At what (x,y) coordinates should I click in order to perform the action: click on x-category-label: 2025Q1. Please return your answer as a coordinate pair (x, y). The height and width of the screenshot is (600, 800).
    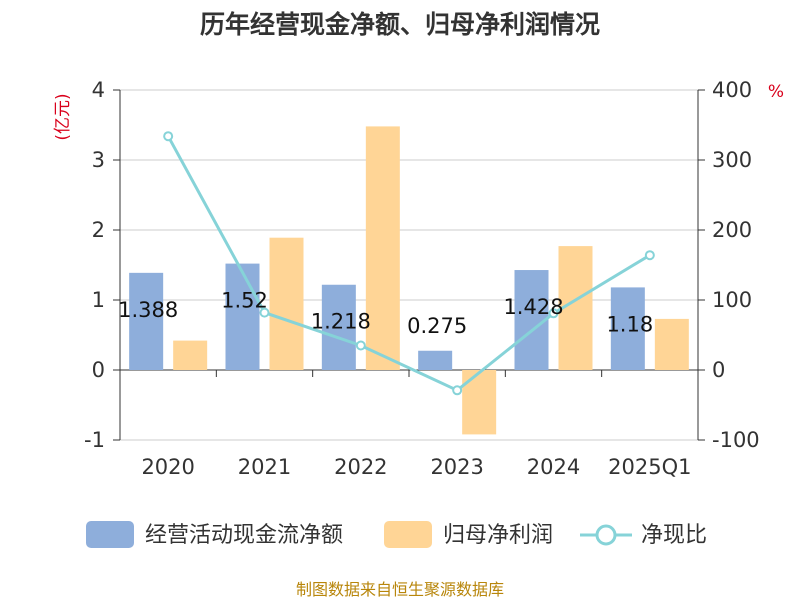
    Looking at the image, I should click on (649, 467).